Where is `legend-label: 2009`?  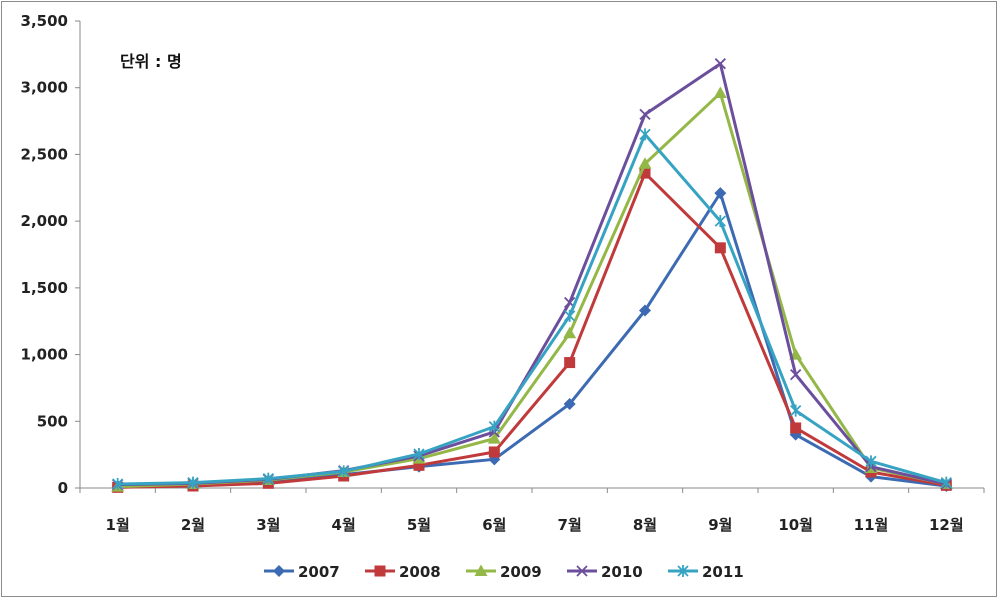 legend-label: 2009 is located at coordinates (521, 572).